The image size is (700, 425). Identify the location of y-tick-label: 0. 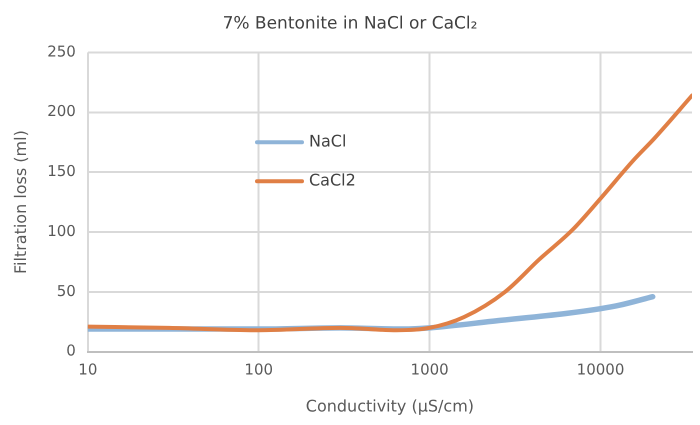
(71, 351).